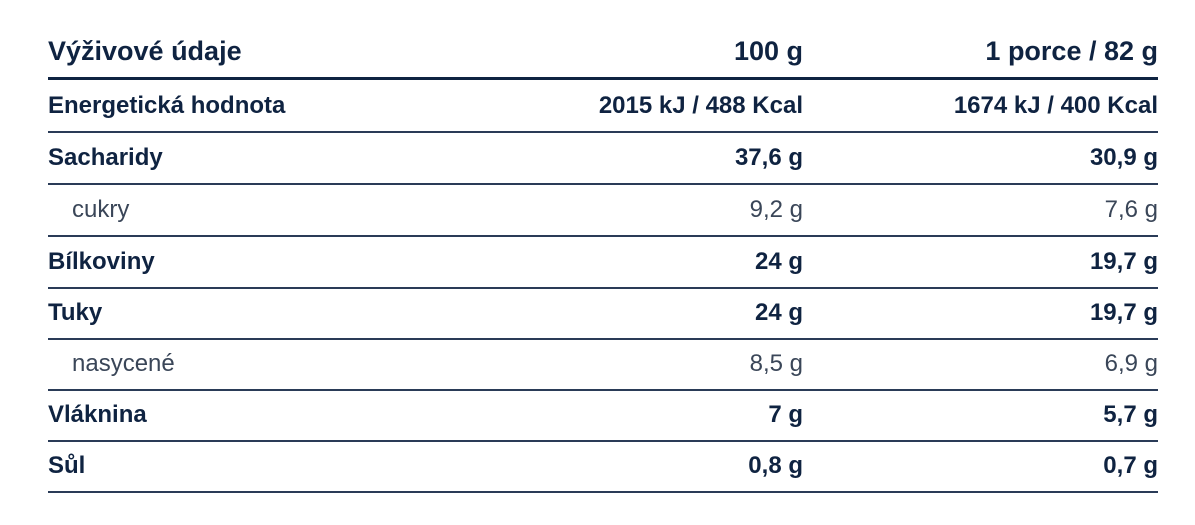  I want to click on row-label: cukry, so click(101, 209).